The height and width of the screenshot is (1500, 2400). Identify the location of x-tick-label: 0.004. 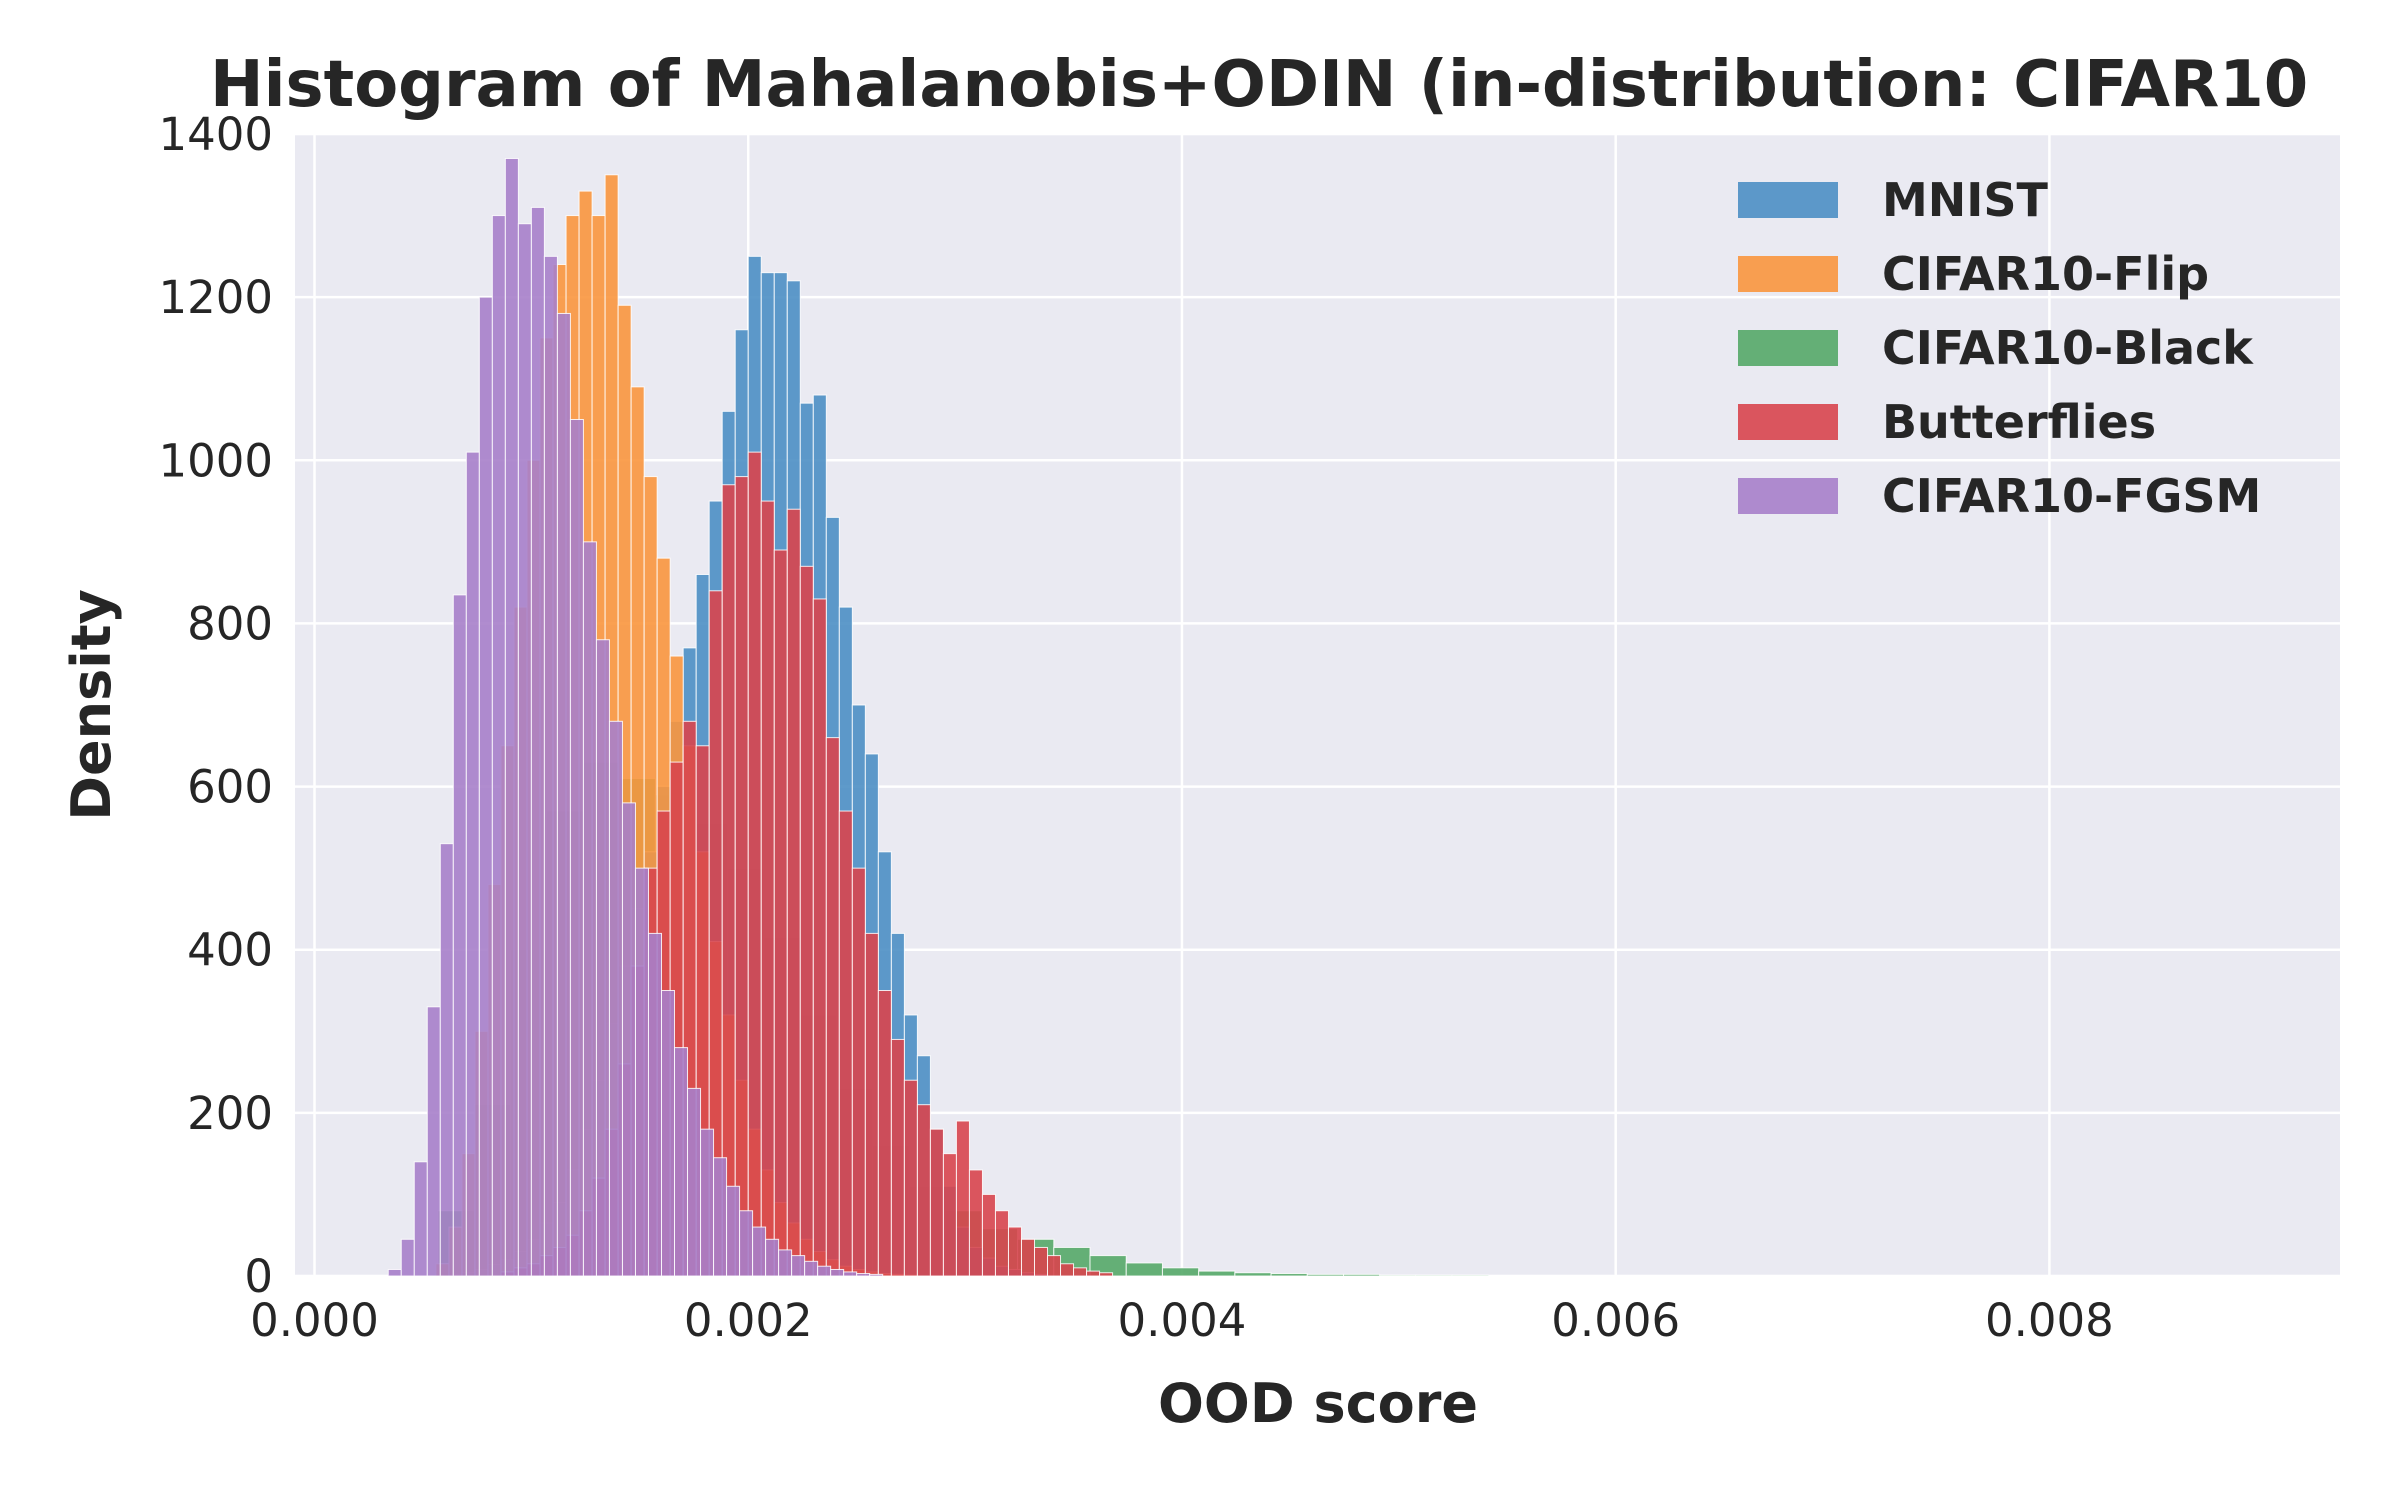
(1182, 1320).